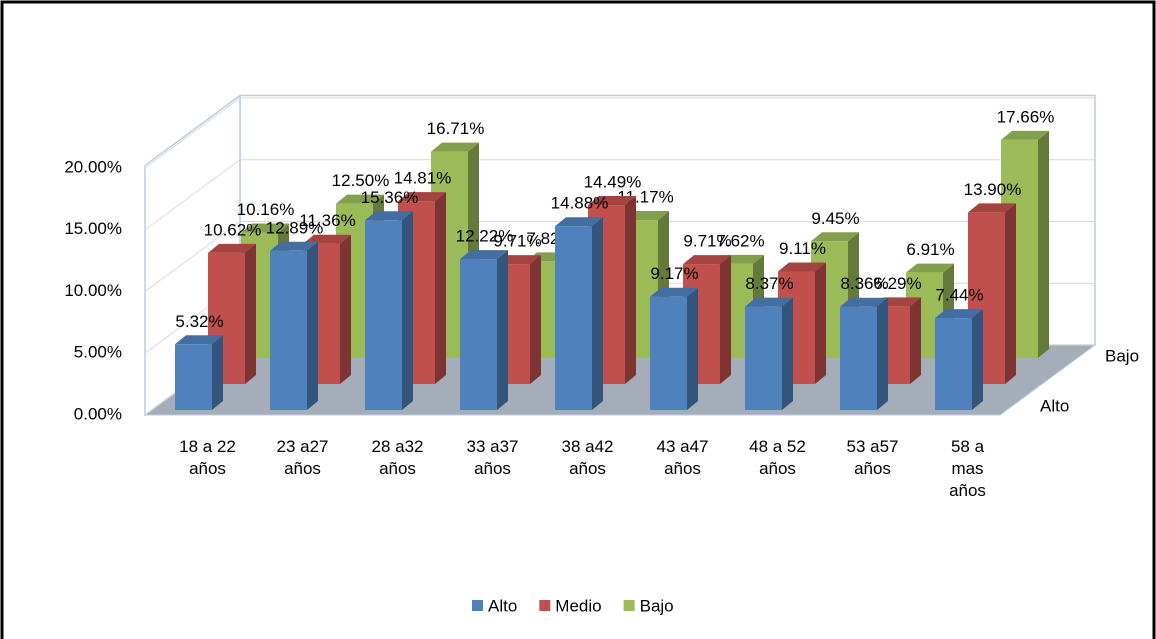 The height and width of the screenshot is (639, 1156). What do you see at coordinates (295, 227) in the screenshot?
I see `data-label: 12.89%` at bounding box center [295, 227].